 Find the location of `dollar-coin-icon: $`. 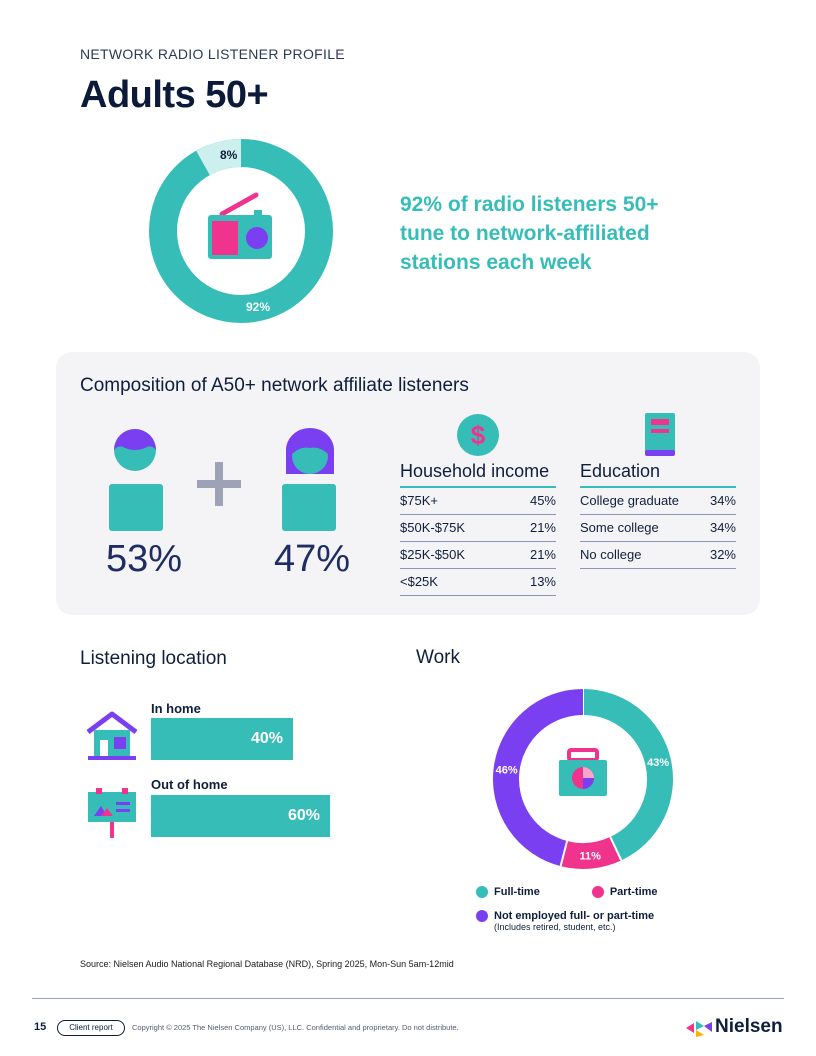

dollar-coin-icon: $ is located at coordinates (478, 435).